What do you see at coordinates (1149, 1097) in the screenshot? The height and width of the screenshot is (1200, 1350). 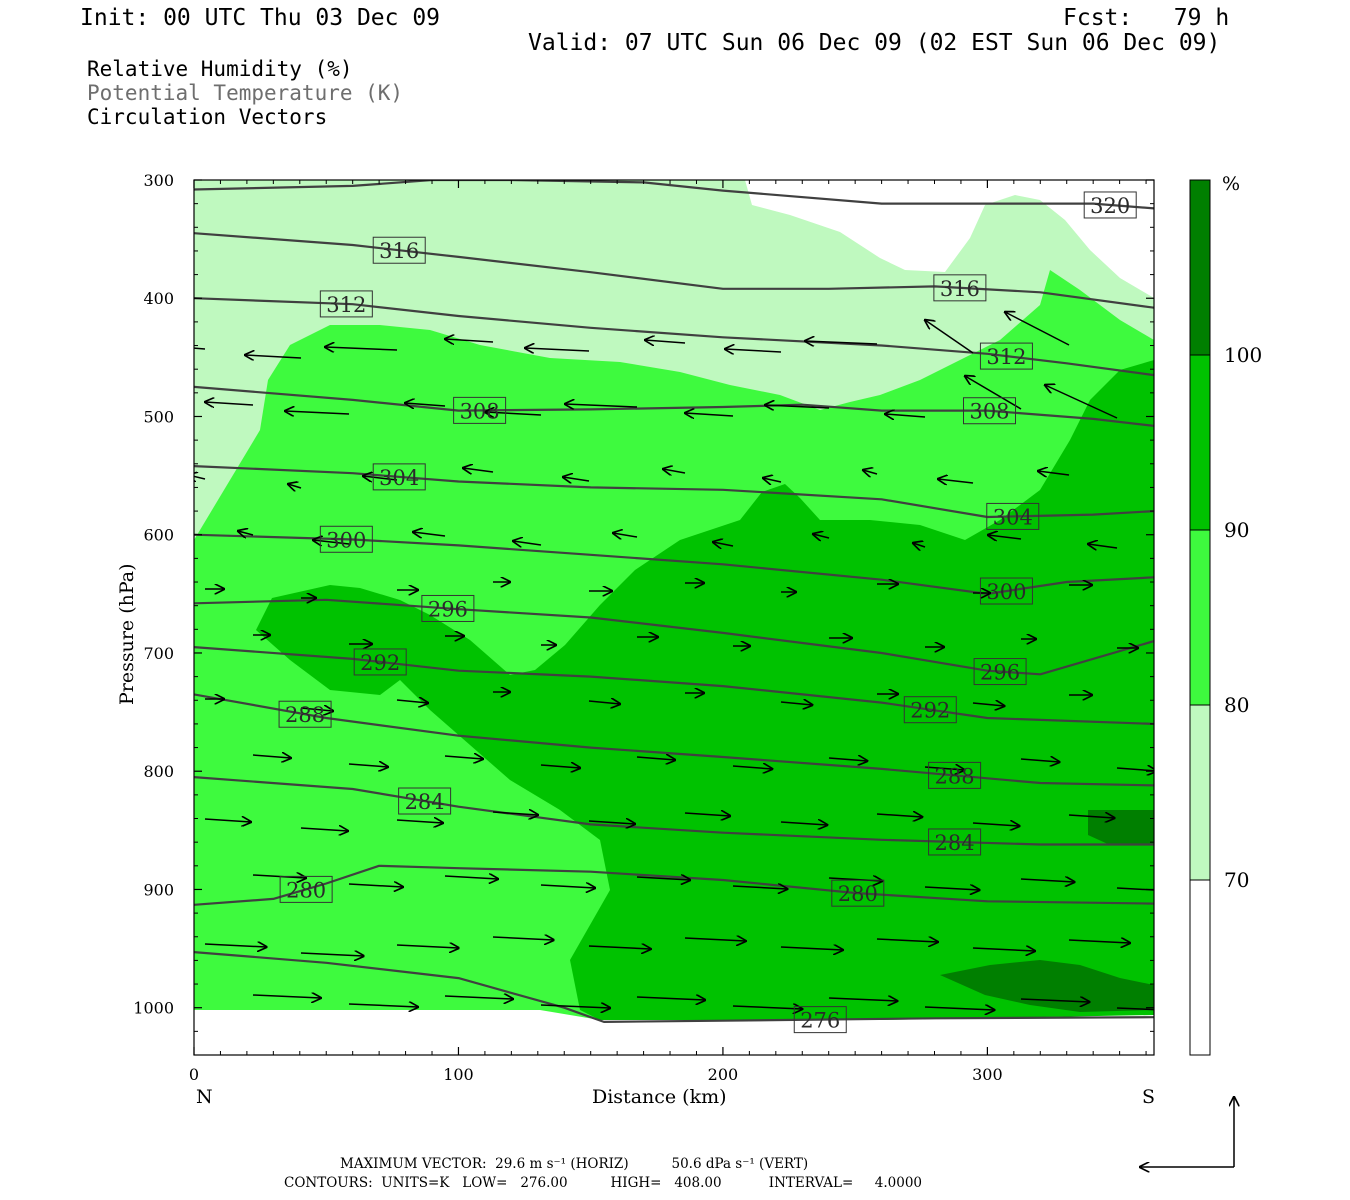 I see `x-end-label-south: S` at bounding box center [1149, 1097].